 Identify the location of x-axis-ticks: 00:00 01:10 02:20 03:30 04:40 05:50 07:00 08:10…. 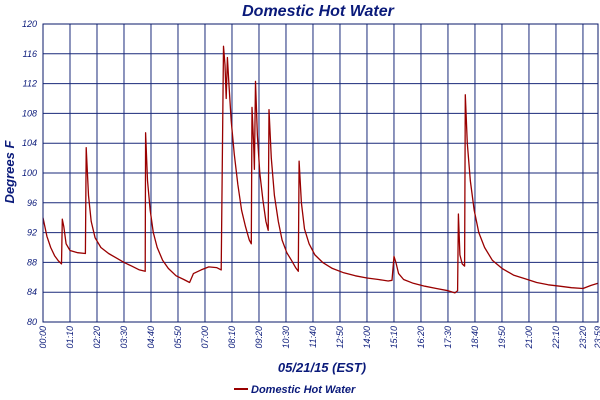
(319, 338).